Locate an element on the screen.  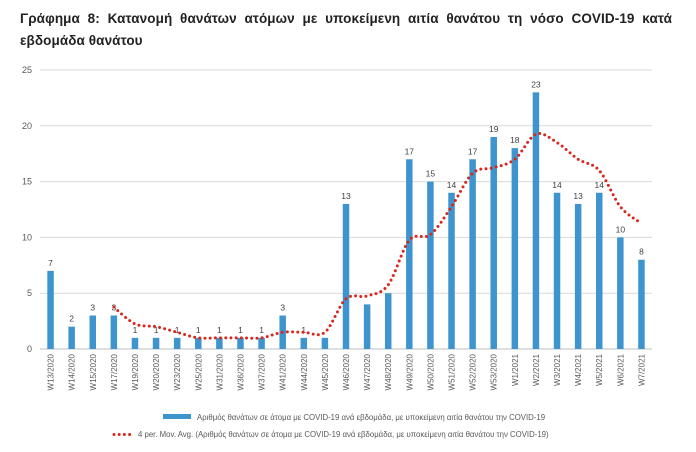
x-tick-label: W4/2021 is located at coordinates (578, 369).